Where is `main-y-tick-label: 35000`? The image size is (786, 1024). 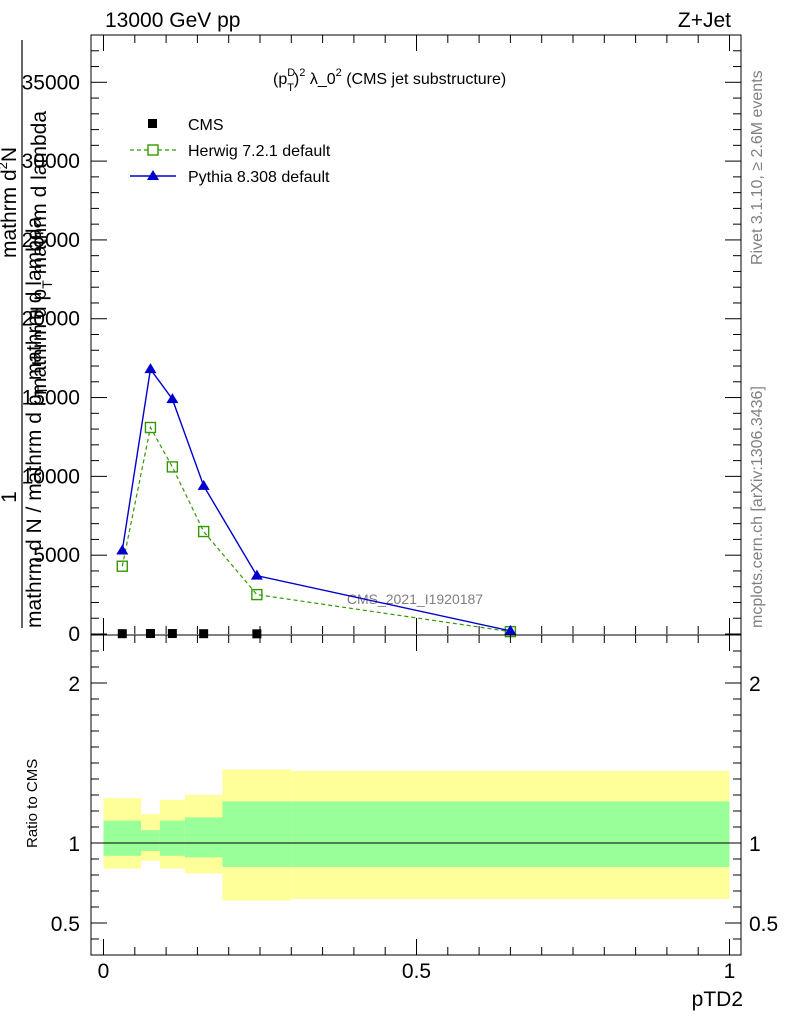
main-y-tick-label: 35000 is located at coordinates (51, 82).